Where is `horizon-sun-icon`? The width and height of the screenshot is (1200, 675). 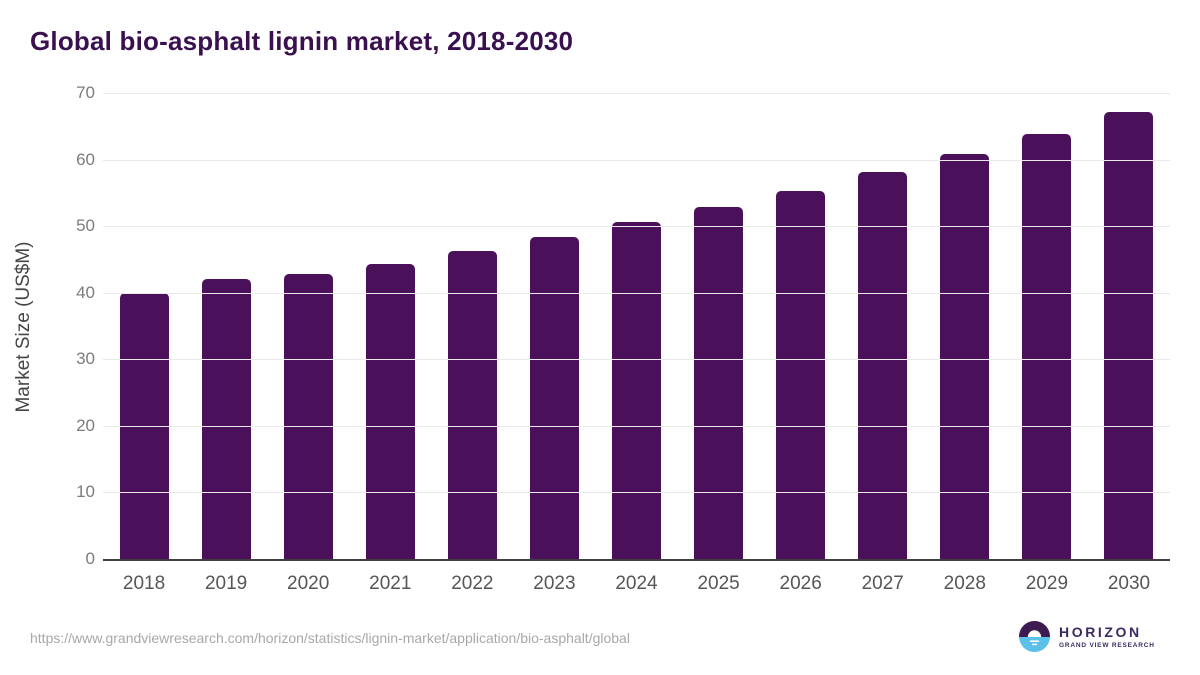 horizon-sun-icon is located at coordinates (1034, 636).